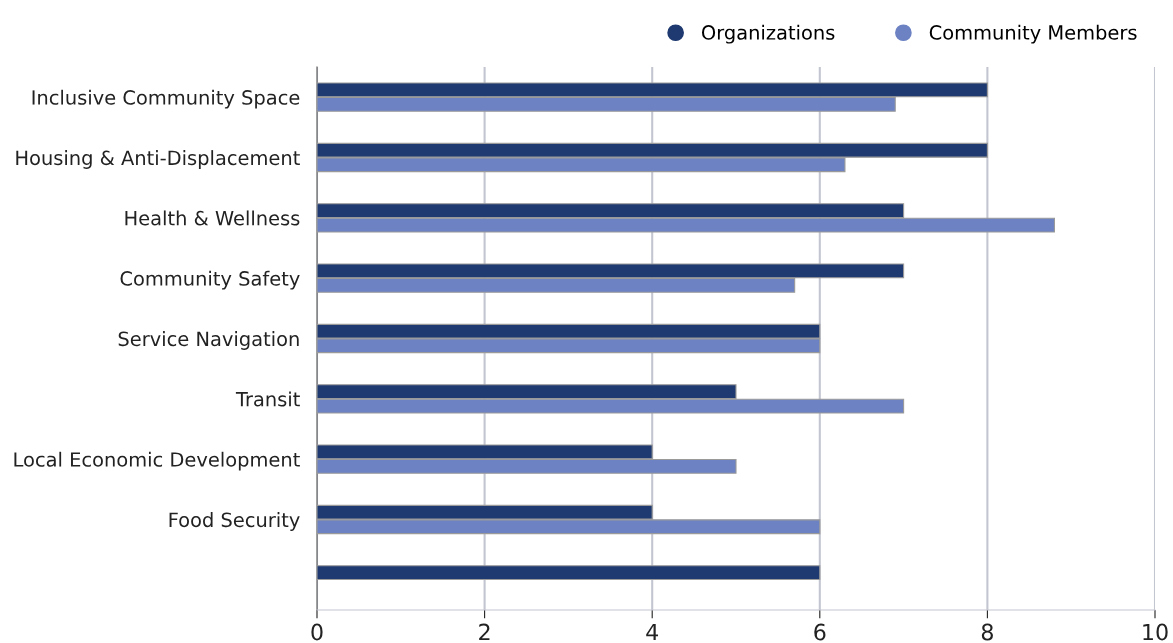 This screenshot has height=643, width=1173. What do you see at coordinates (1155, 632) in the screenshot?
I see `x-tick-label: 10` at bounding box center [1155, 632].